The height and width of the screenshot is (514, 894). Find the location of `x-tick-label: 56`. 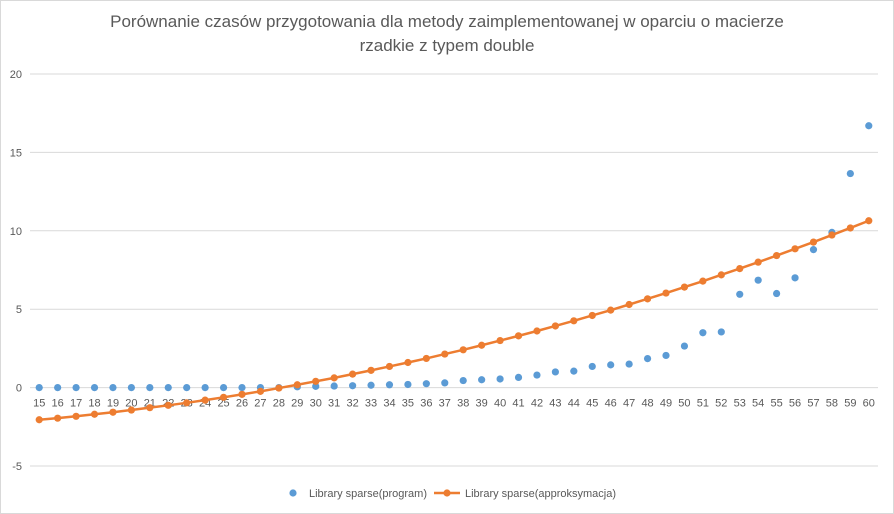

x-tick-label: 56 is located at coordinates (795, 404).